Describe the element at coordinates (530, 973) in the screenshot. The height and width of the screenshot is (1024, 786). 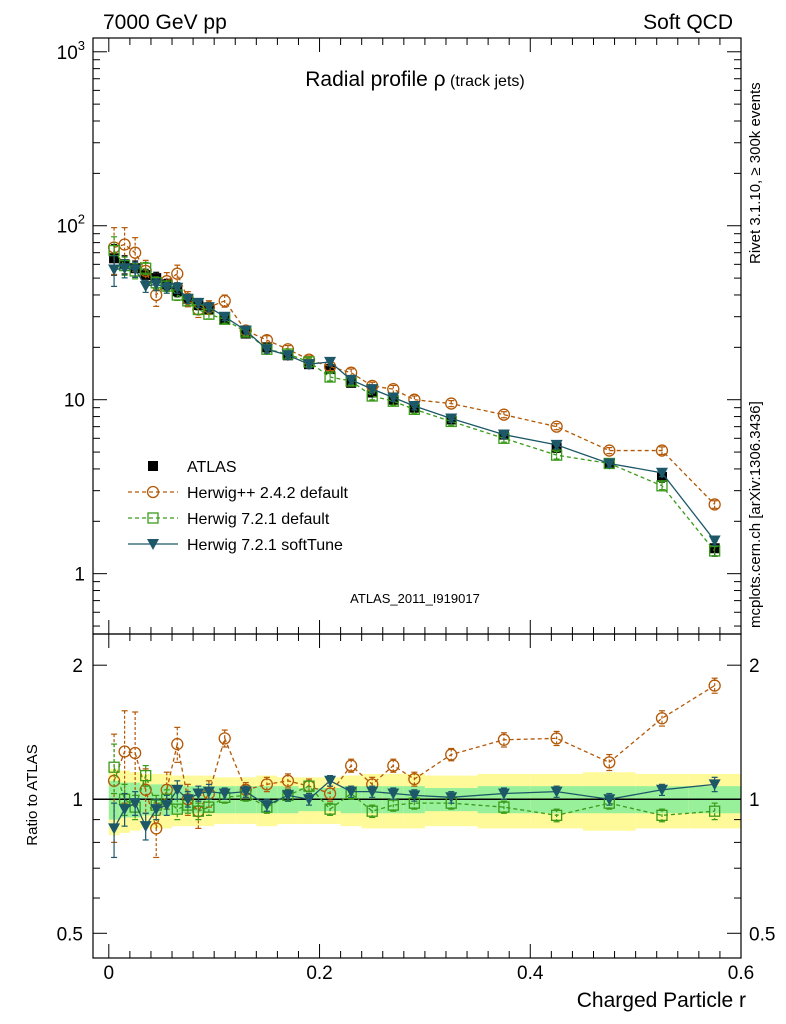
I see `xtick-label: 0.4` at that location.